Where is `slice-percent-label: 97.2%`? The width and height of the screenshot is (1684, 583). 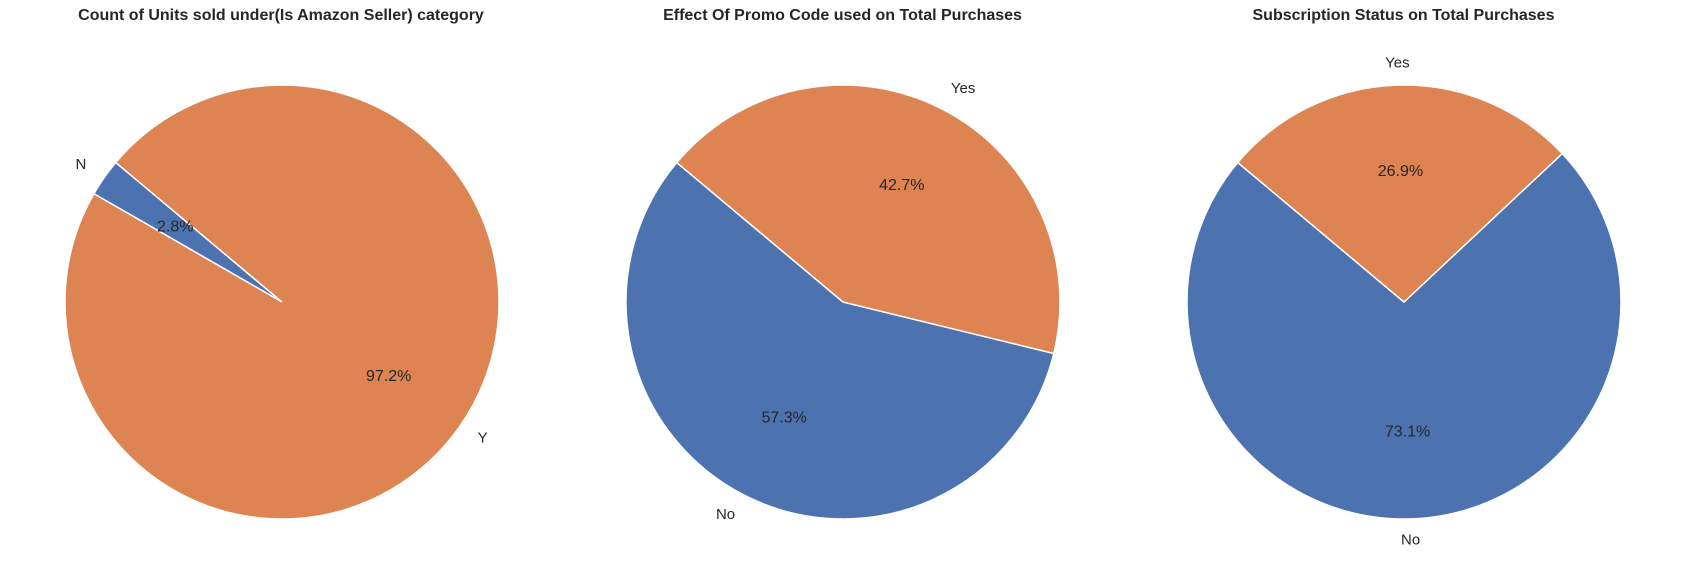
slice-percent-label: 97.2% is located at coordinates (388, 376).